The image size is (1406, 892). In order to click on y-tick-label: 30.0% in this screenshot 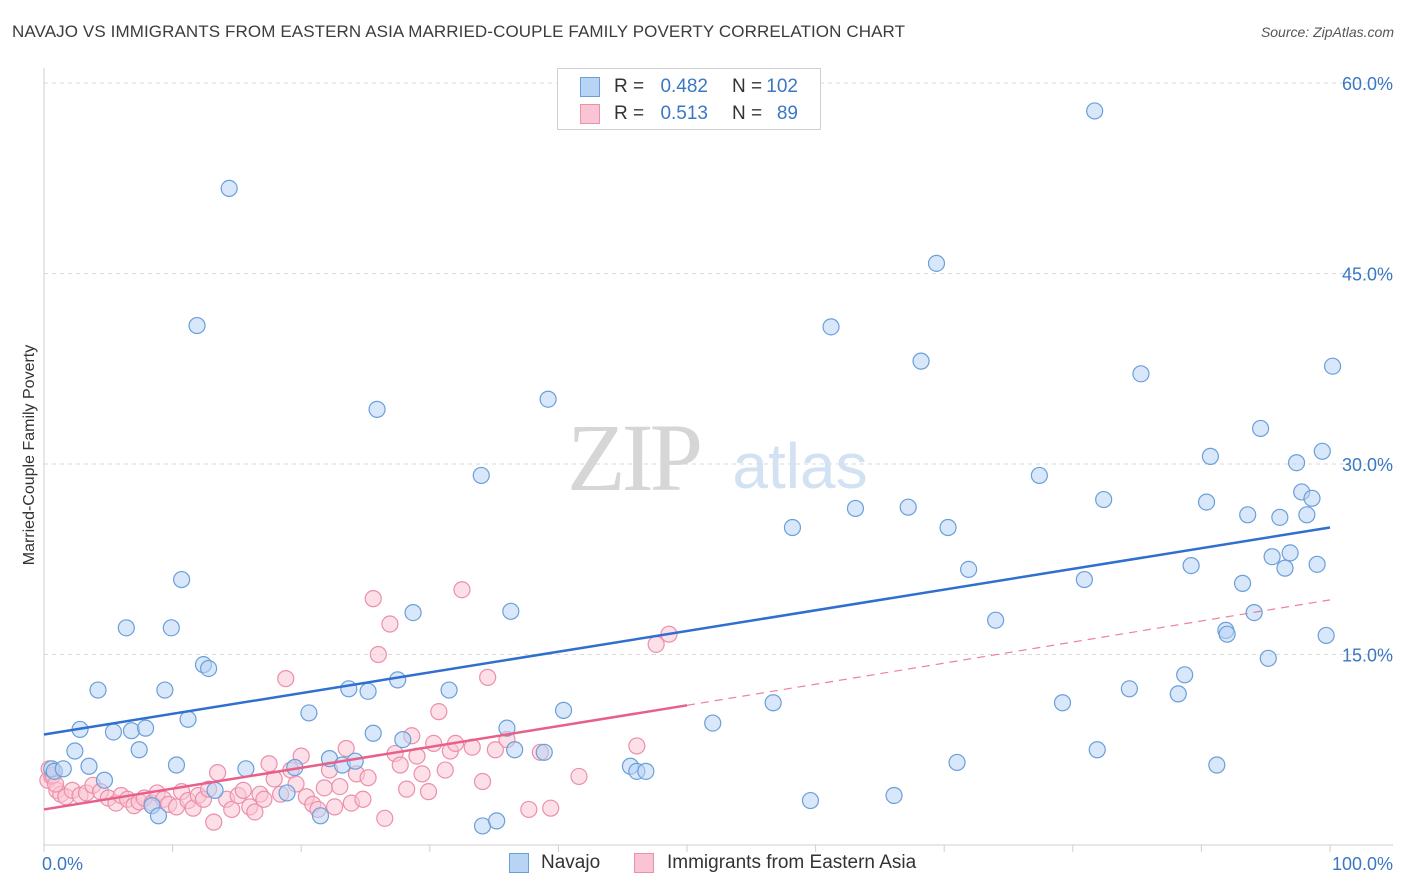, I will do `click(1367, 465)`.